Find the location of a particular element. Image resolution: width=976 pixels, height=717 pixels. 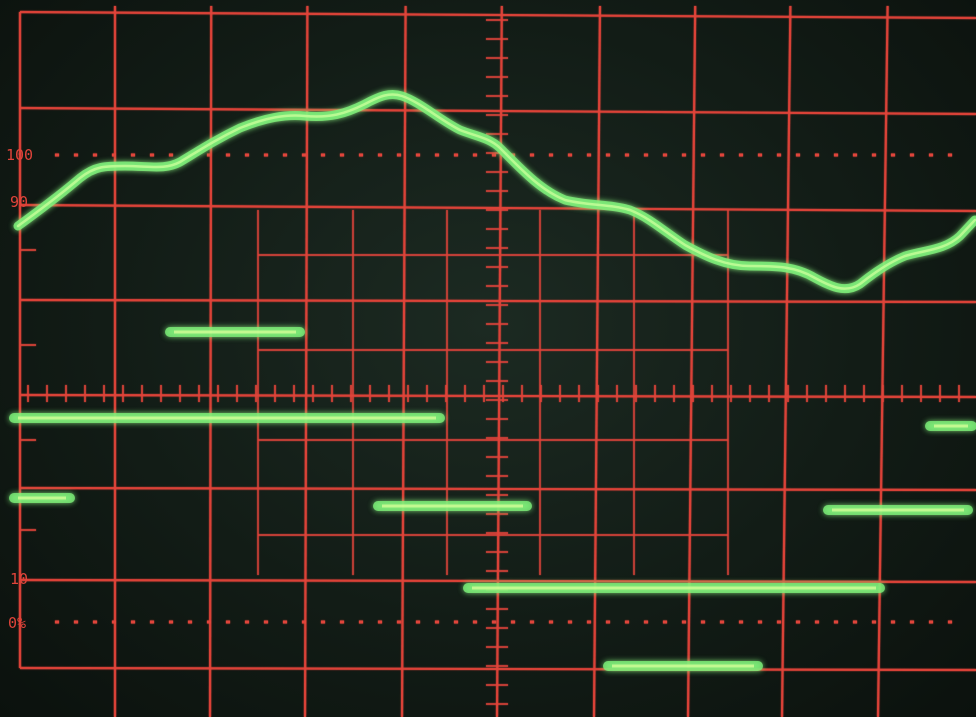

scale-label-0-percent: 0% is located at coordinates (17, 623).